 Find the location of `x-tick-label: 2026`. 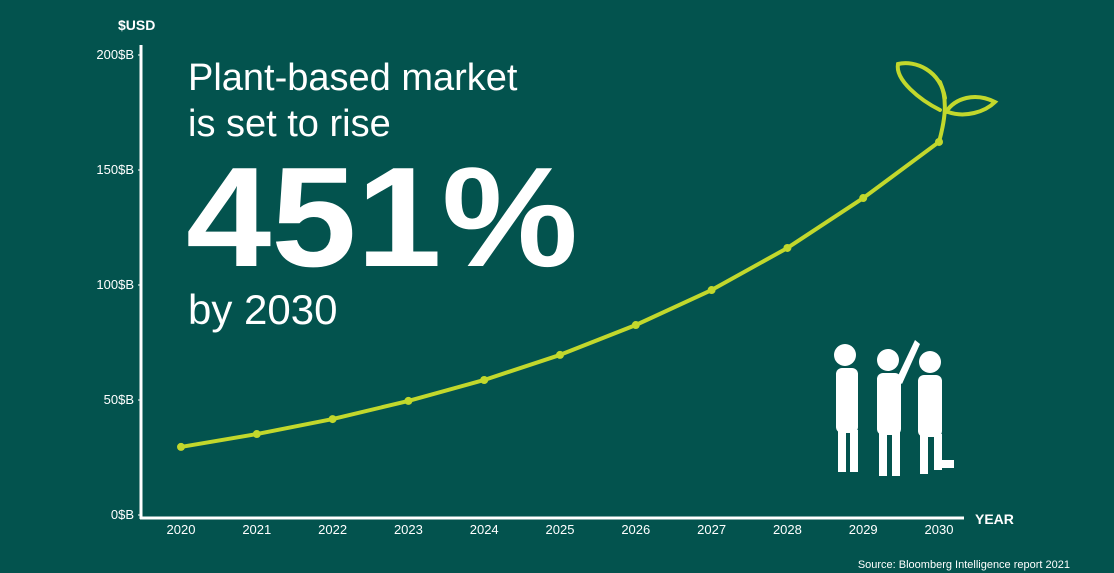

x-tick-label: 2026 is located at coordinates (635, 529).